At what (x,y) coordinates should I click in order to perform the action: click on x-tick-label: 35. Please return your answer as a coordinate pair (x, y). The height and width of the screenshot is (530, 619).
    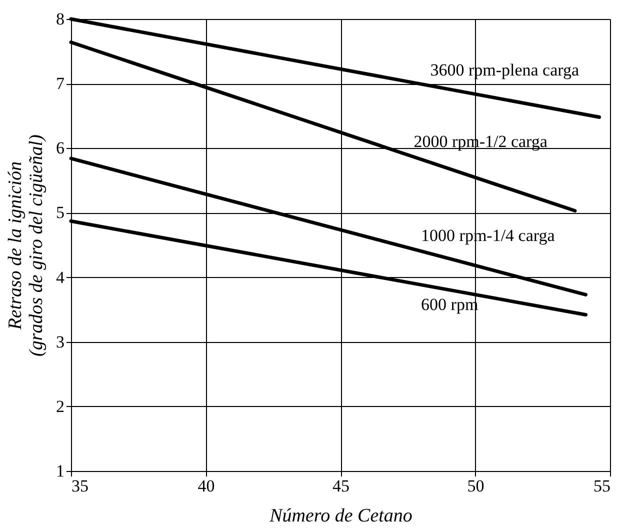
    Looking at the image, I should click on (80, 486).